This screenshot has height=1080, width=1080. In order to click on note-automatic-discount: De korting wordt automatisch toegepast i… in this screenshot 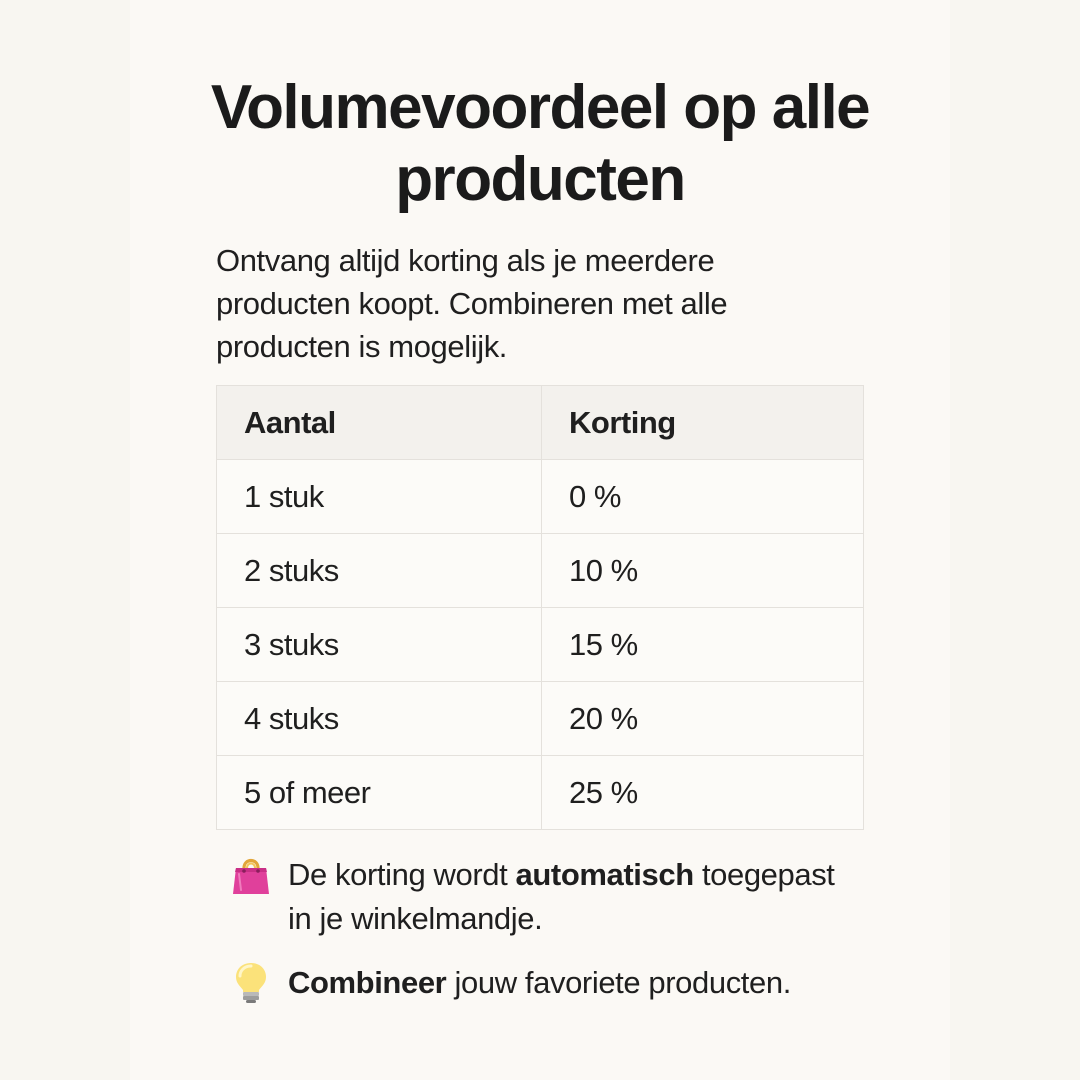, I will do `click(539, 897)`.